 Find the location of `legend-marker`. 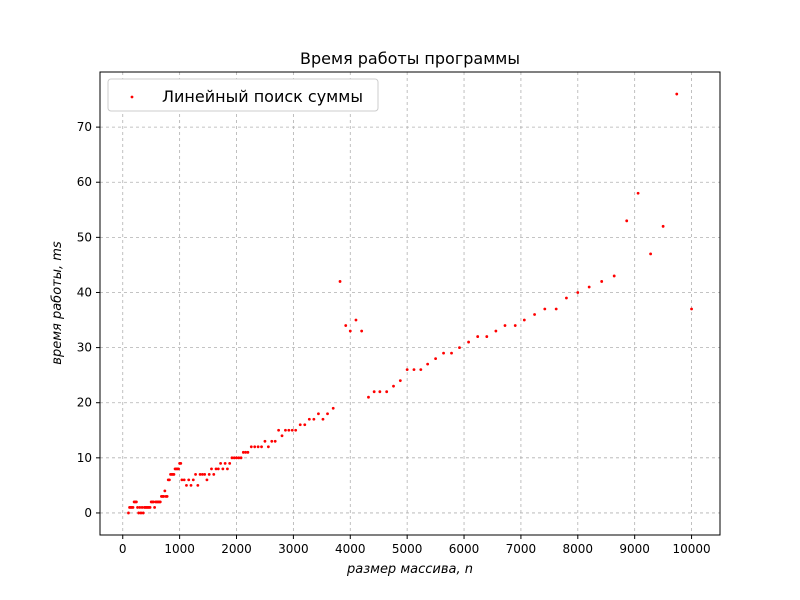

legend-marker is located at coordinates (132, 97).